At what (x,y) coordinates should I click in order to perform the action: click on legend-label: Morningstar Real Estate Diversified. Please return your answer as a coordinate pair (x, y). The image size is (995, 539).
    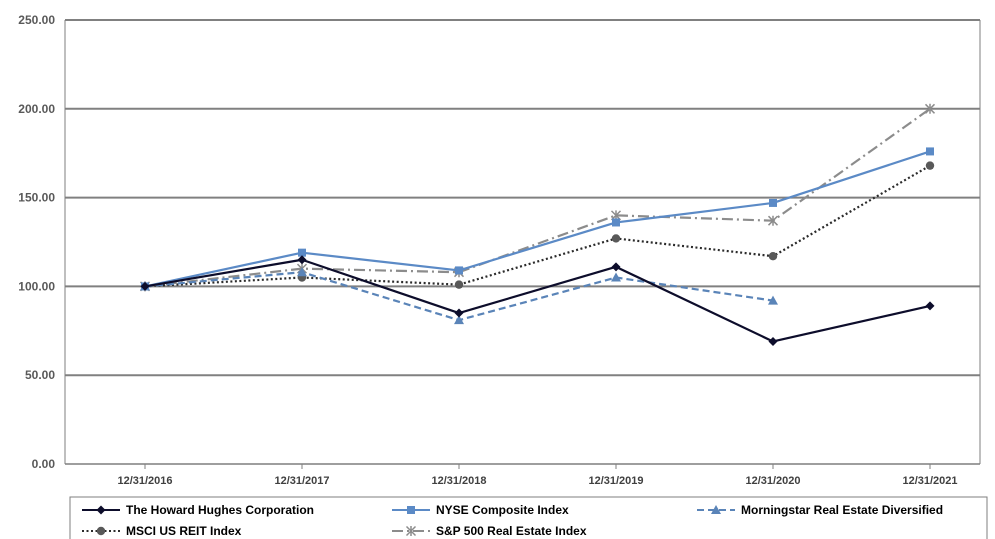
    Looking at the image, I should click on (842, 510).